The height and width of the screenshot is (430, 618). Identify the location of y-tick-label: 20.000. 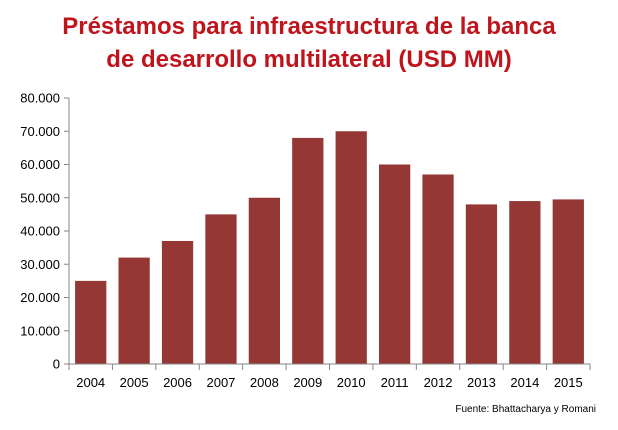
(40, 297).